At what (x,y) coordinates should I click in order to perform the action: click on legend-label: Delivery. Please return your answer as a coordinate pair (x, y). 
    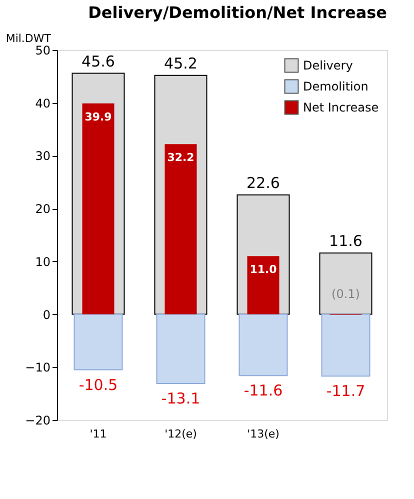
    Looking at the image, I should click on (328, 65).